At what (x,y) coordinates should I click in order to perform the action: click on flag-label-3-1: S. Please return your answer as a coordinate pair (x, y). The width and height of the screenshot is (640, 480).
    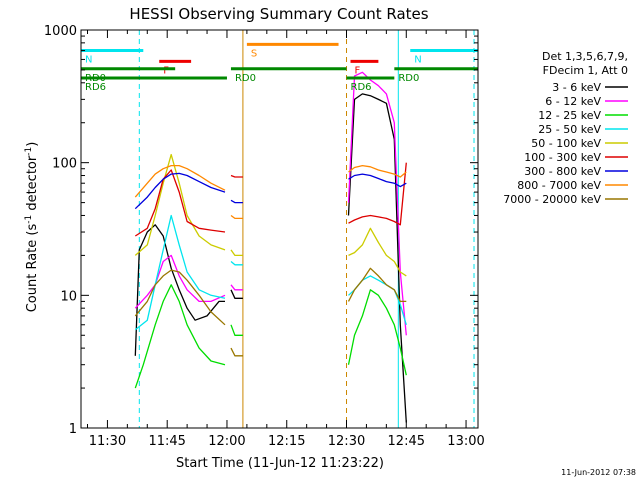
    Looking at the image, I should click on (254, 53).